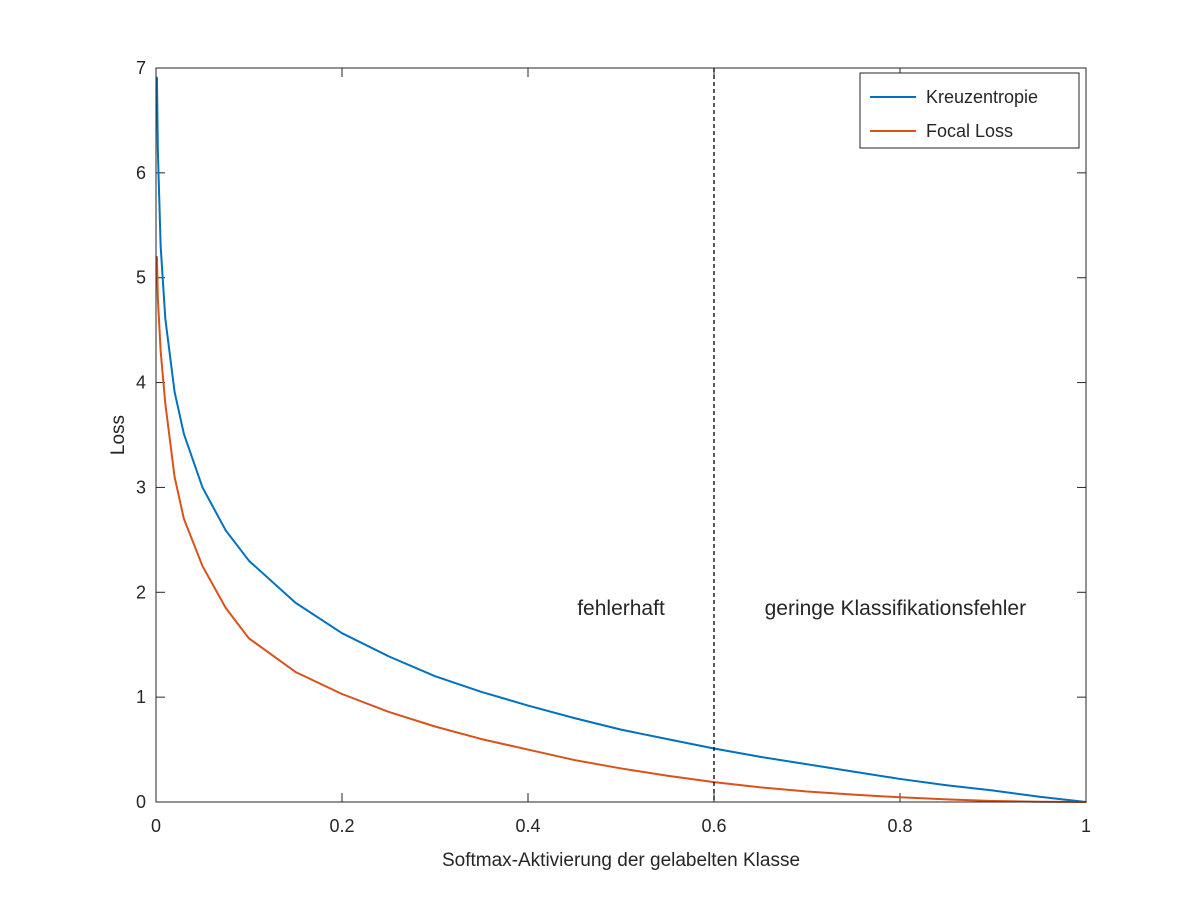  What do you see at coordinates (141, 487) in the screenshot?
I see `y-tick-label: 3` at bounding box center [141, 487].